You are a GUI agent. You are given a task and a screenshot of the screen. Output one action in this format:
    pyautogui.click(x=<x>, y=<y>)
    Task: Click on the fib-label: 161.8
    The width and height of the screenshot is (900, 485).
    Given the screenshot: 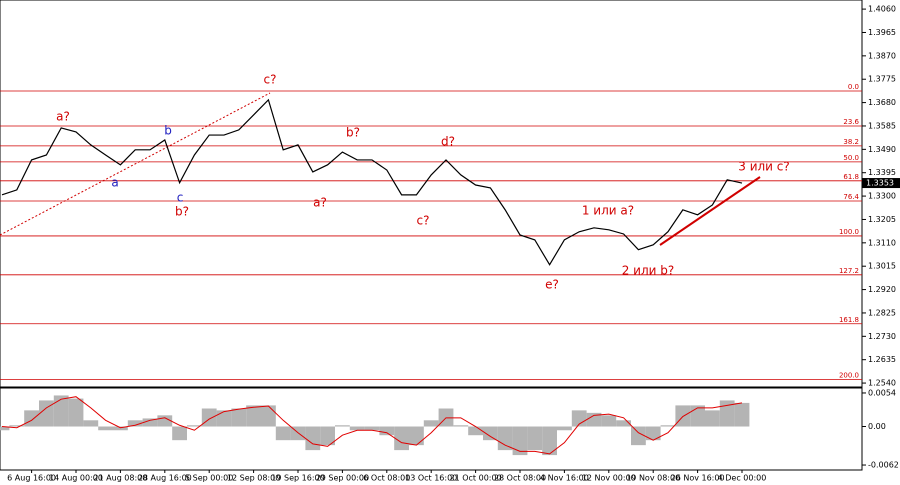 What is the action you would take?
    pyautogui.click(x=849, y=320)
    